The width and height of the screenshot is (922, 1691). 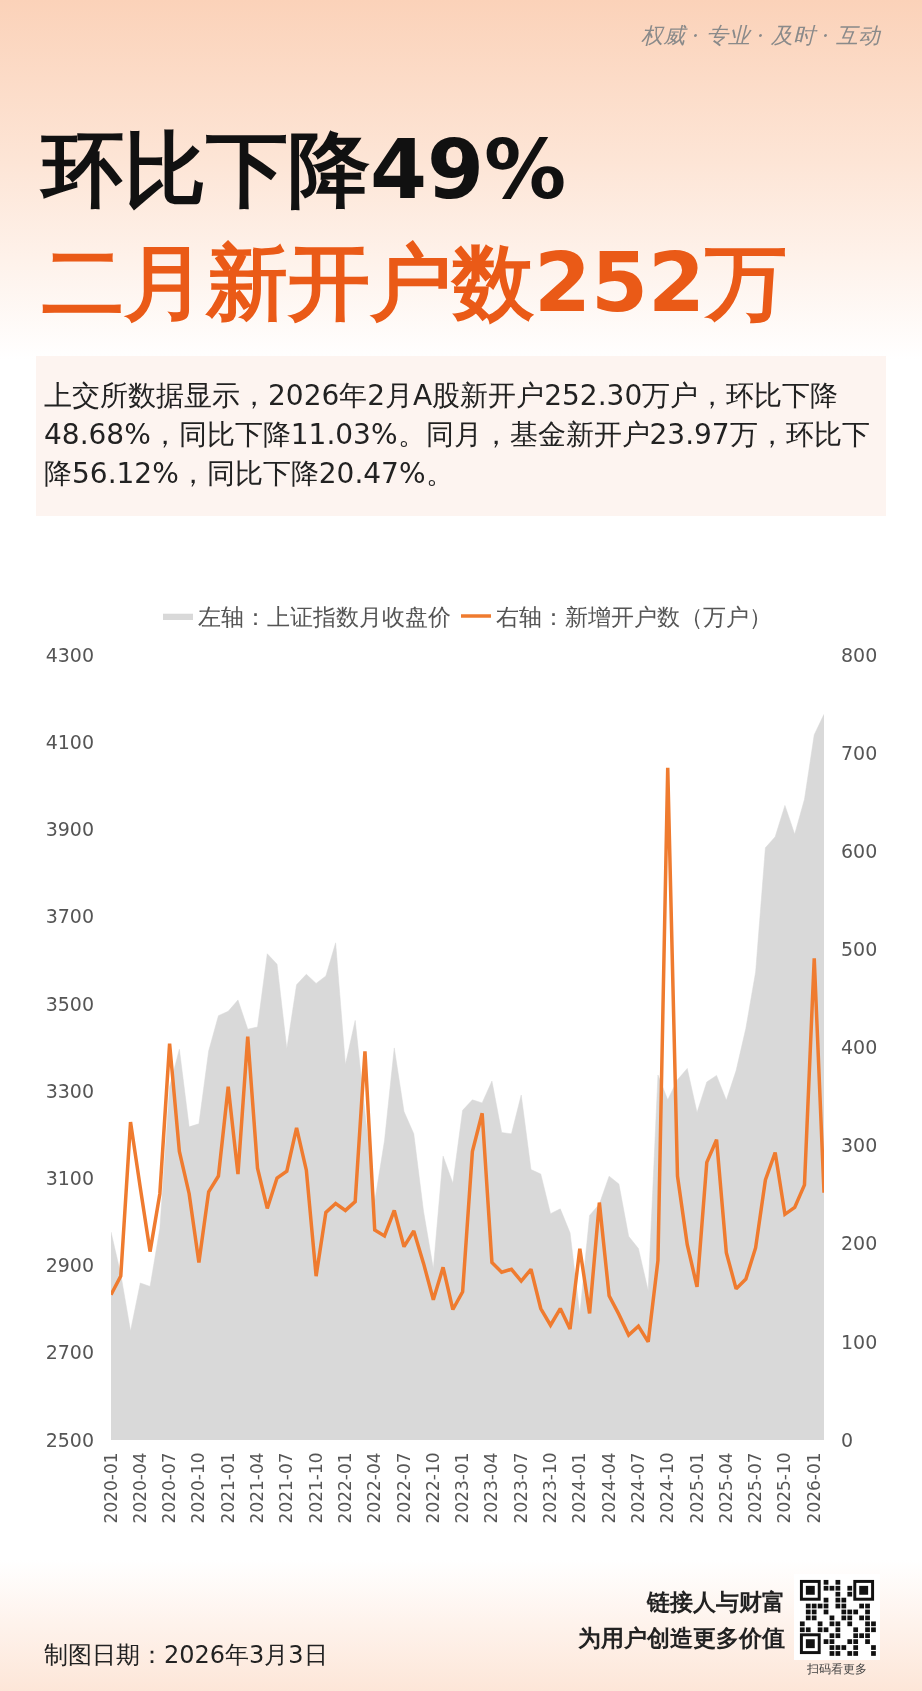 I want to click on y2-tick-label: 800, so click(x=859, y=654).